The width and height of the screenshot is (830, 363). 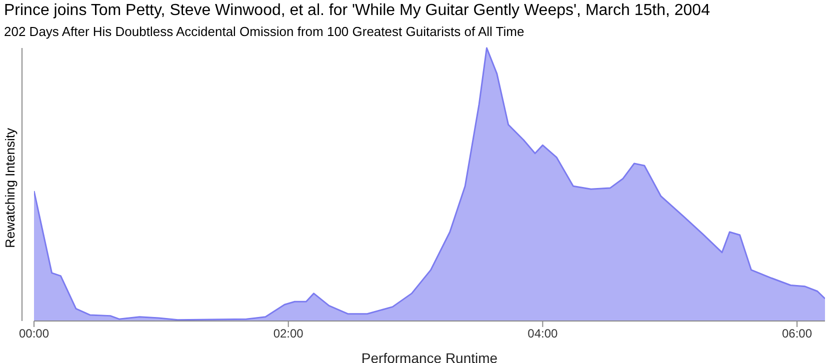 I want to click on x-tick-label: 04:00, so click(x=543, y=333).